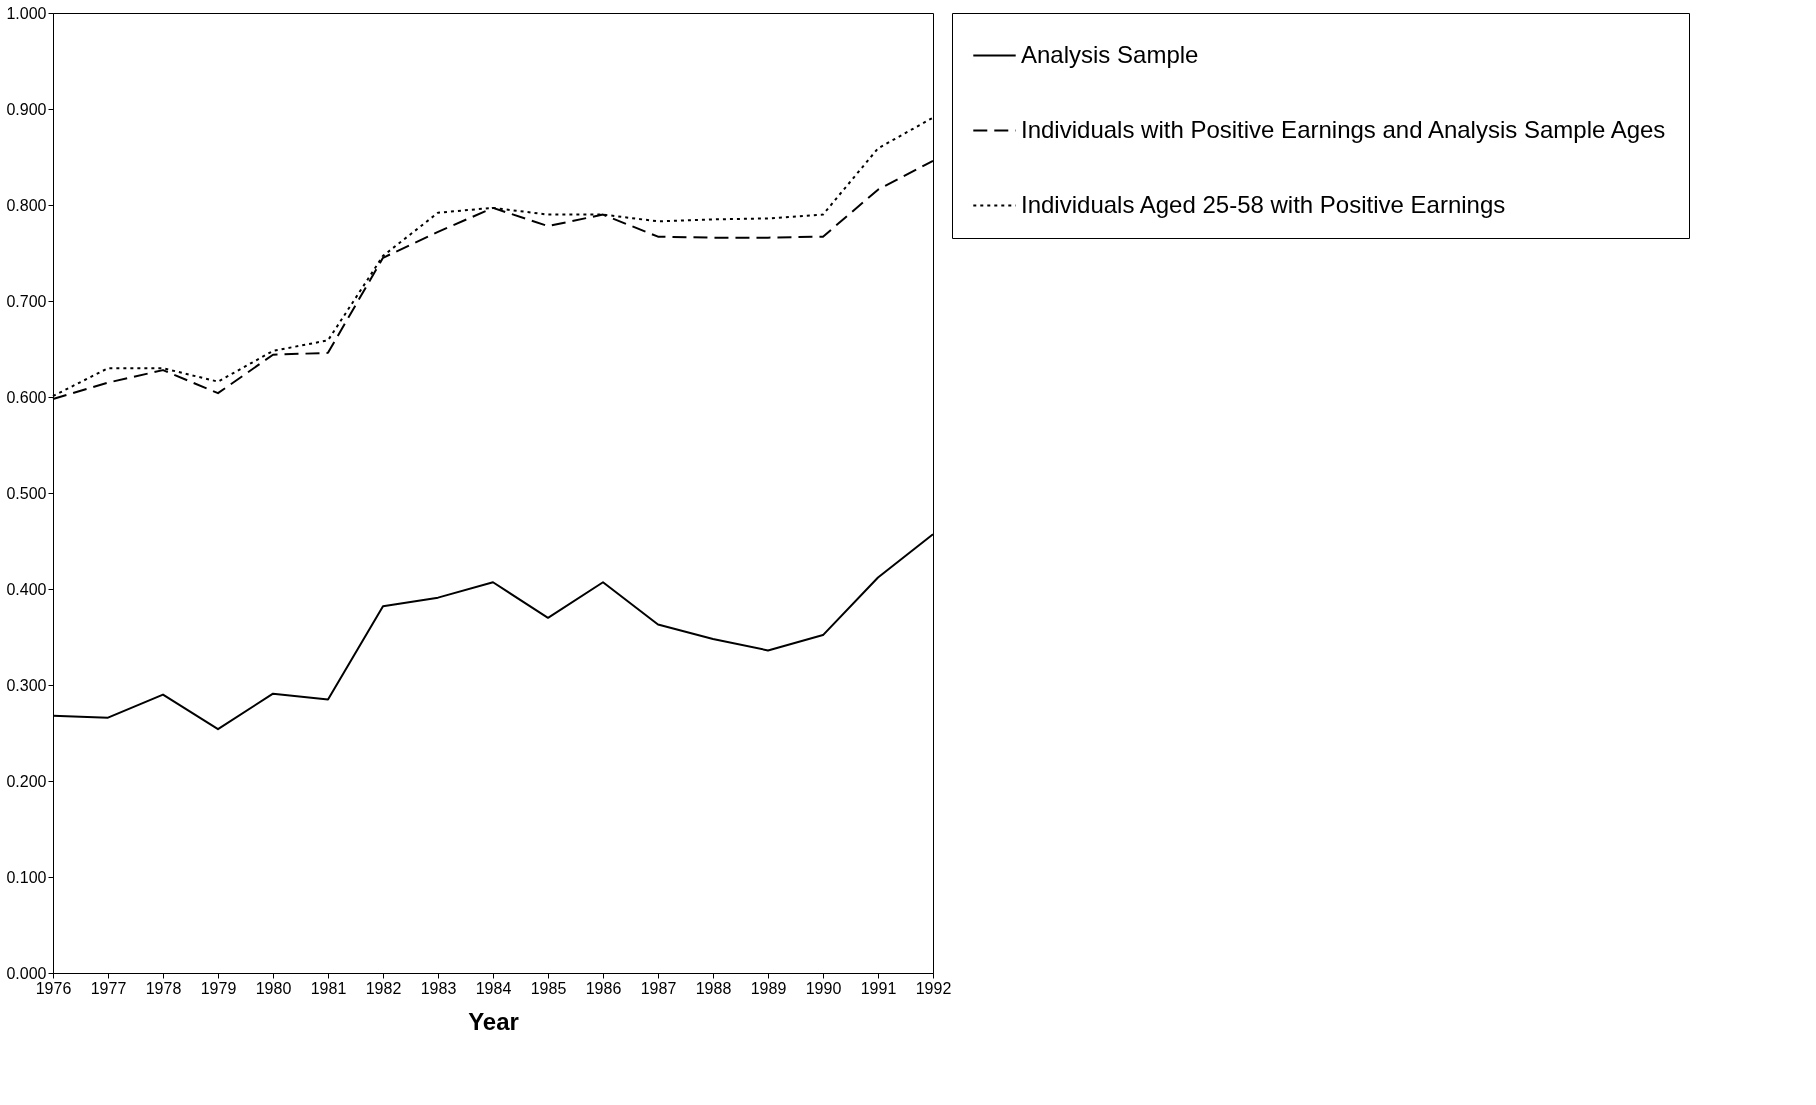  I want to click on y-tick-label: 0.600, so click(26, 397).